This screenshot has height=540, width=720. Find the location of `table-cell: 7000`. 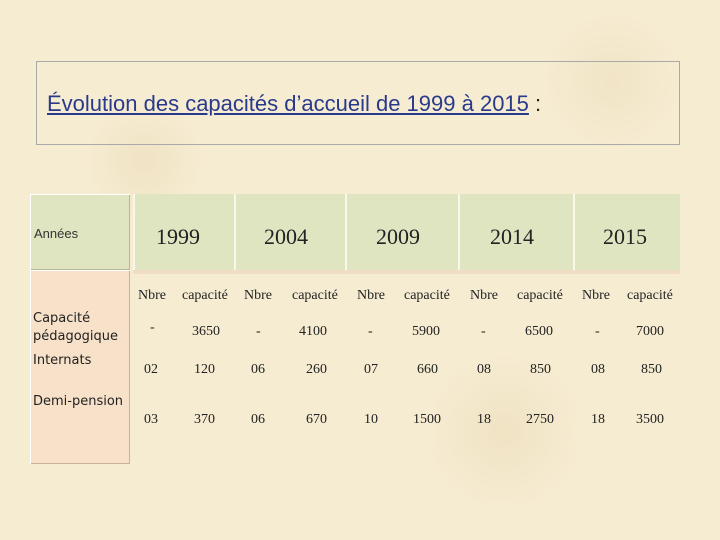

table-cell: 7000 is located at coordinates (650, 331).